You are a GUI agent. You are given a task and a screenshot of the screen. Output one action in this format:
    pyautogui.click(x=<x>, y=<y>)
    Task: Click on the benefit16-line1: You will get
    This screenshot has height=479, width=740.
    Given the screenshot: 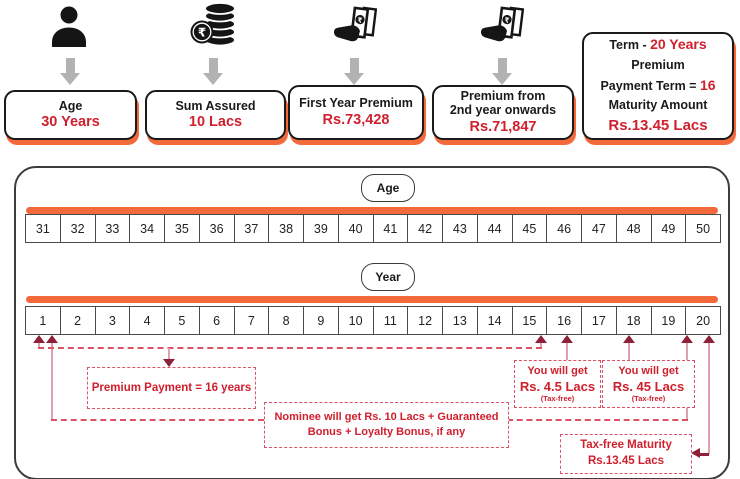 What is the action you would take?
    pyautogui.click(x=557, y=370)
    